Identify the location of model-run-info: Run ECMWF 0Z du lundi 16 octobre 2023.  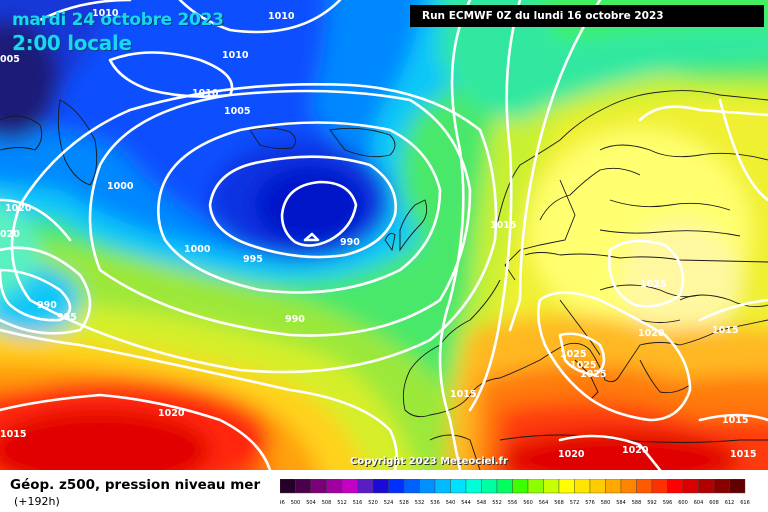
(587, 16).